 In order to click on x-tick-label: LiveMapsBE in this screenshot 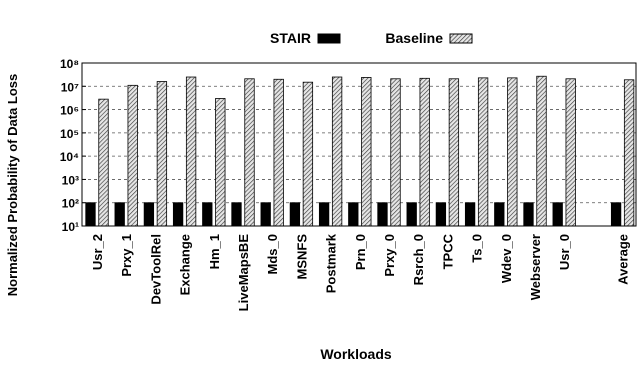, I will do `click(243, 273)`.